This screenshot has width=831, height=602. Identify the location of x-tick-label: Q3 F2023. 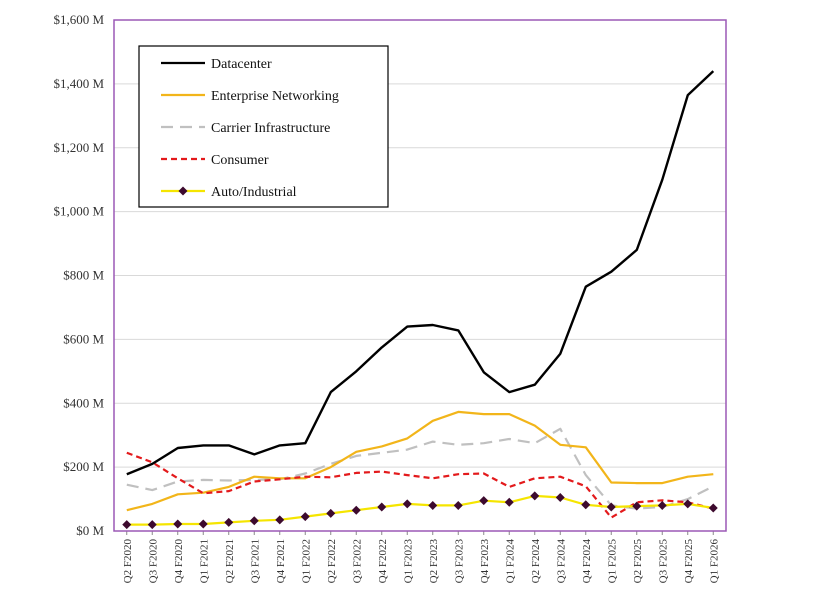
(459, 561).